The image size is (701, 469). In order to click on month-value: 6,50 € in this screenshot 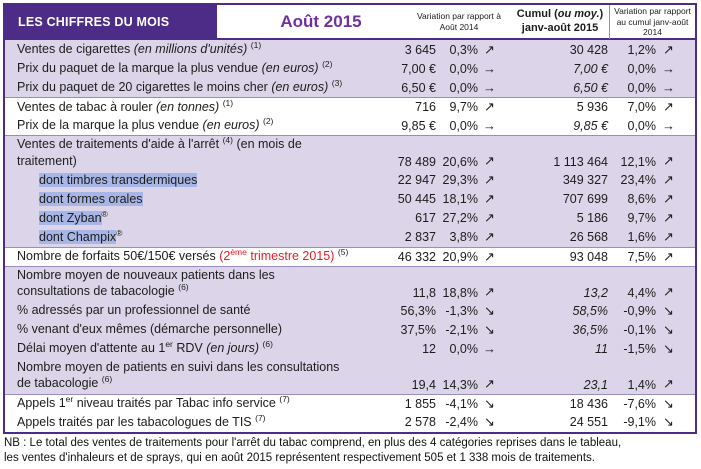, I will do `click(418, 87)`.